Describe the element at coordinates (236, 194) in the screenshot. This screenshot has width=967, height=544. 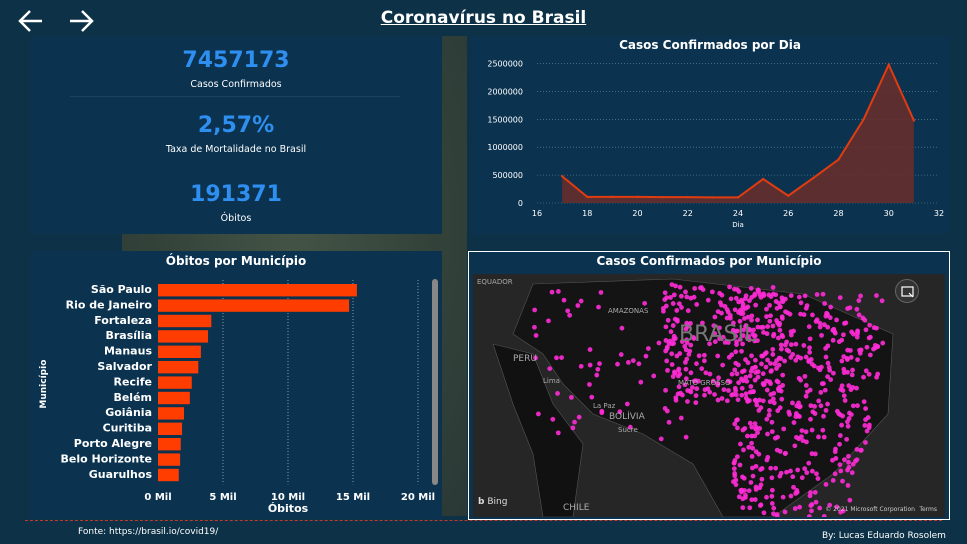
I see `deaths-value: 191371` at that location.